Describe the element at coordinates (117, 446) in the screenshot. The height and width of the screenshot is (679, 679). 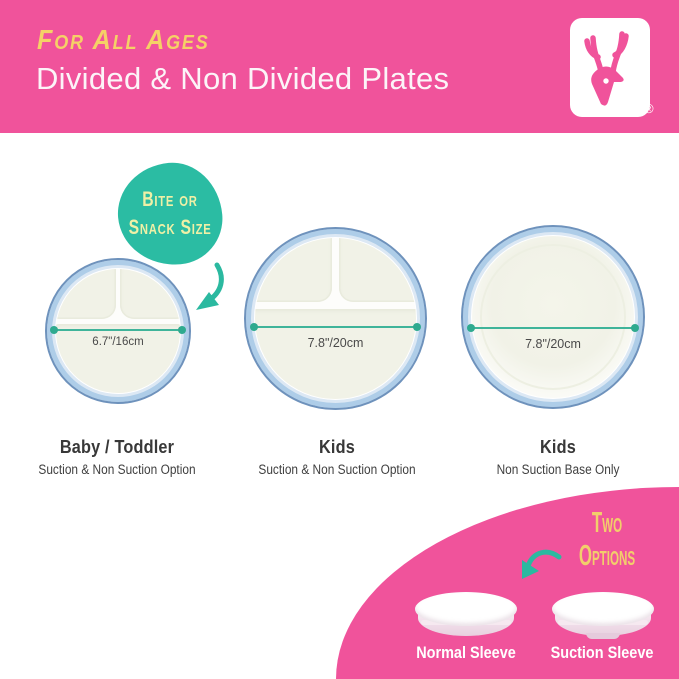
I see `plate-name: Baby / Toddler` at that location.